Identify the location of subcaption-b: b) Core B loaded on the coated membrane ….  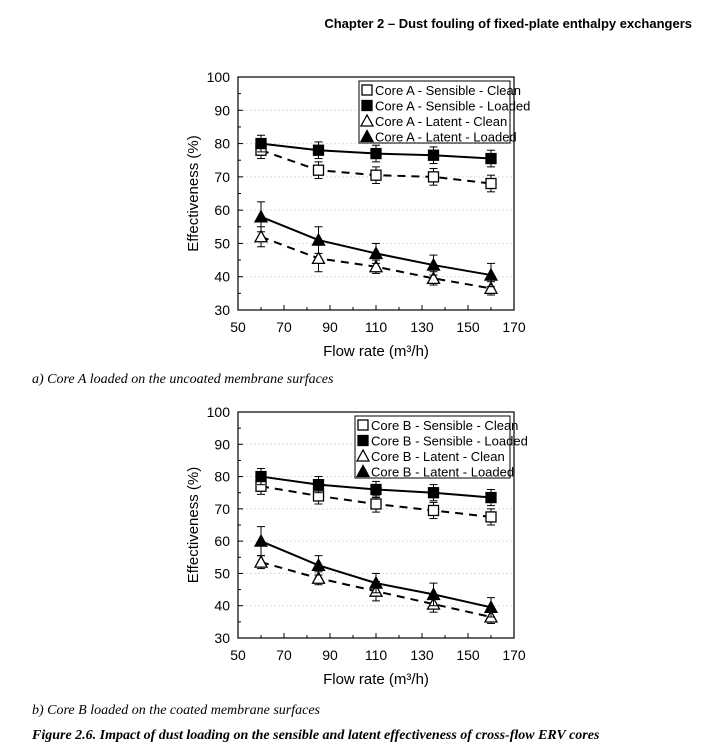
(176, 710).